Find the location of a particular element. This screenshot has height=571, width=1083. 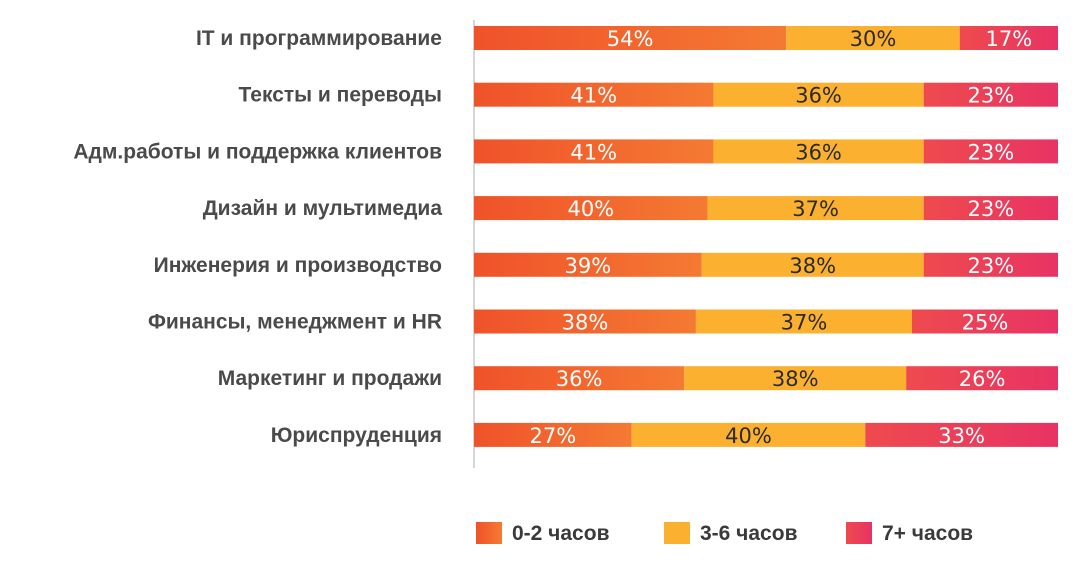

bar-value-label: 17% is located at coordinates (1009, 39).